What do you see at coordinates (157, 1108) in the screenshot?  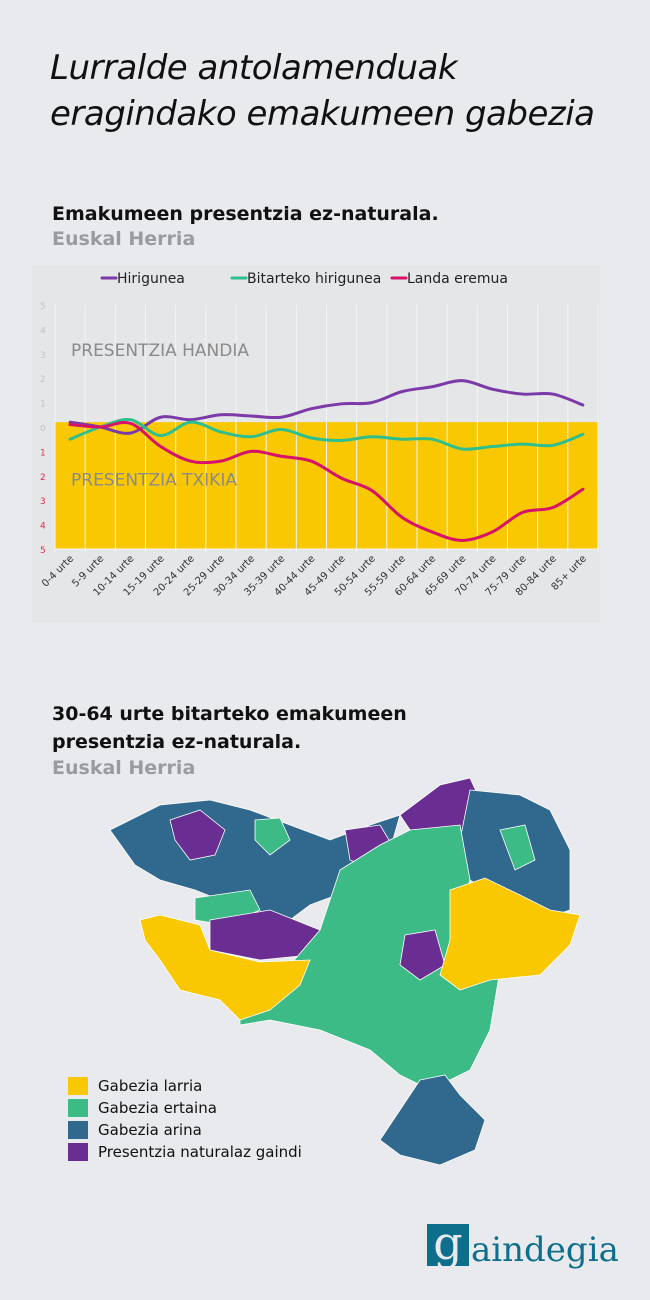 I see `legend-label: Gabezia ertaina` at bounding box center [157, 1108].